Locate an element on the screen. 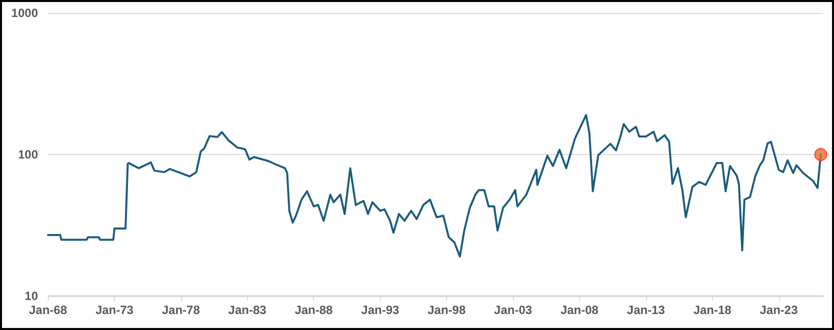 The width and height of the screenshot is (834, 330). x-tick-label: Jan-23 is located at coordinates (779, 310).